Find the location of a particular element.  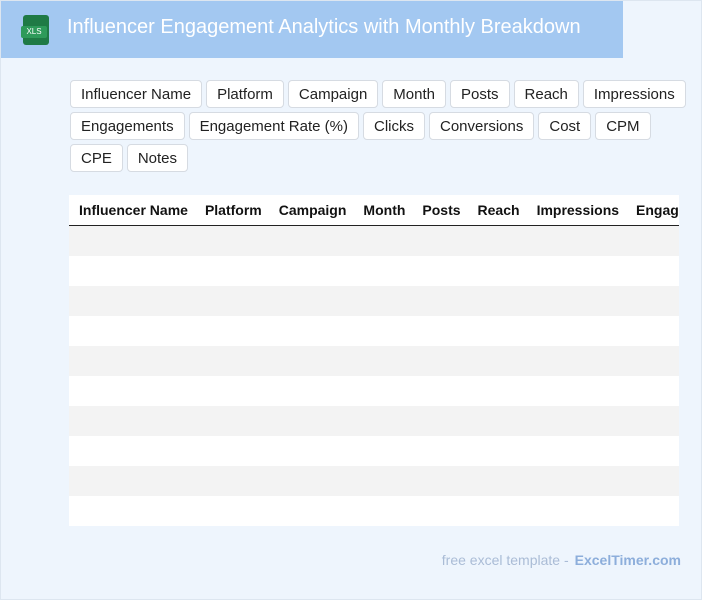

field-chip: Influencer Name is located at coordinates (136, 94).